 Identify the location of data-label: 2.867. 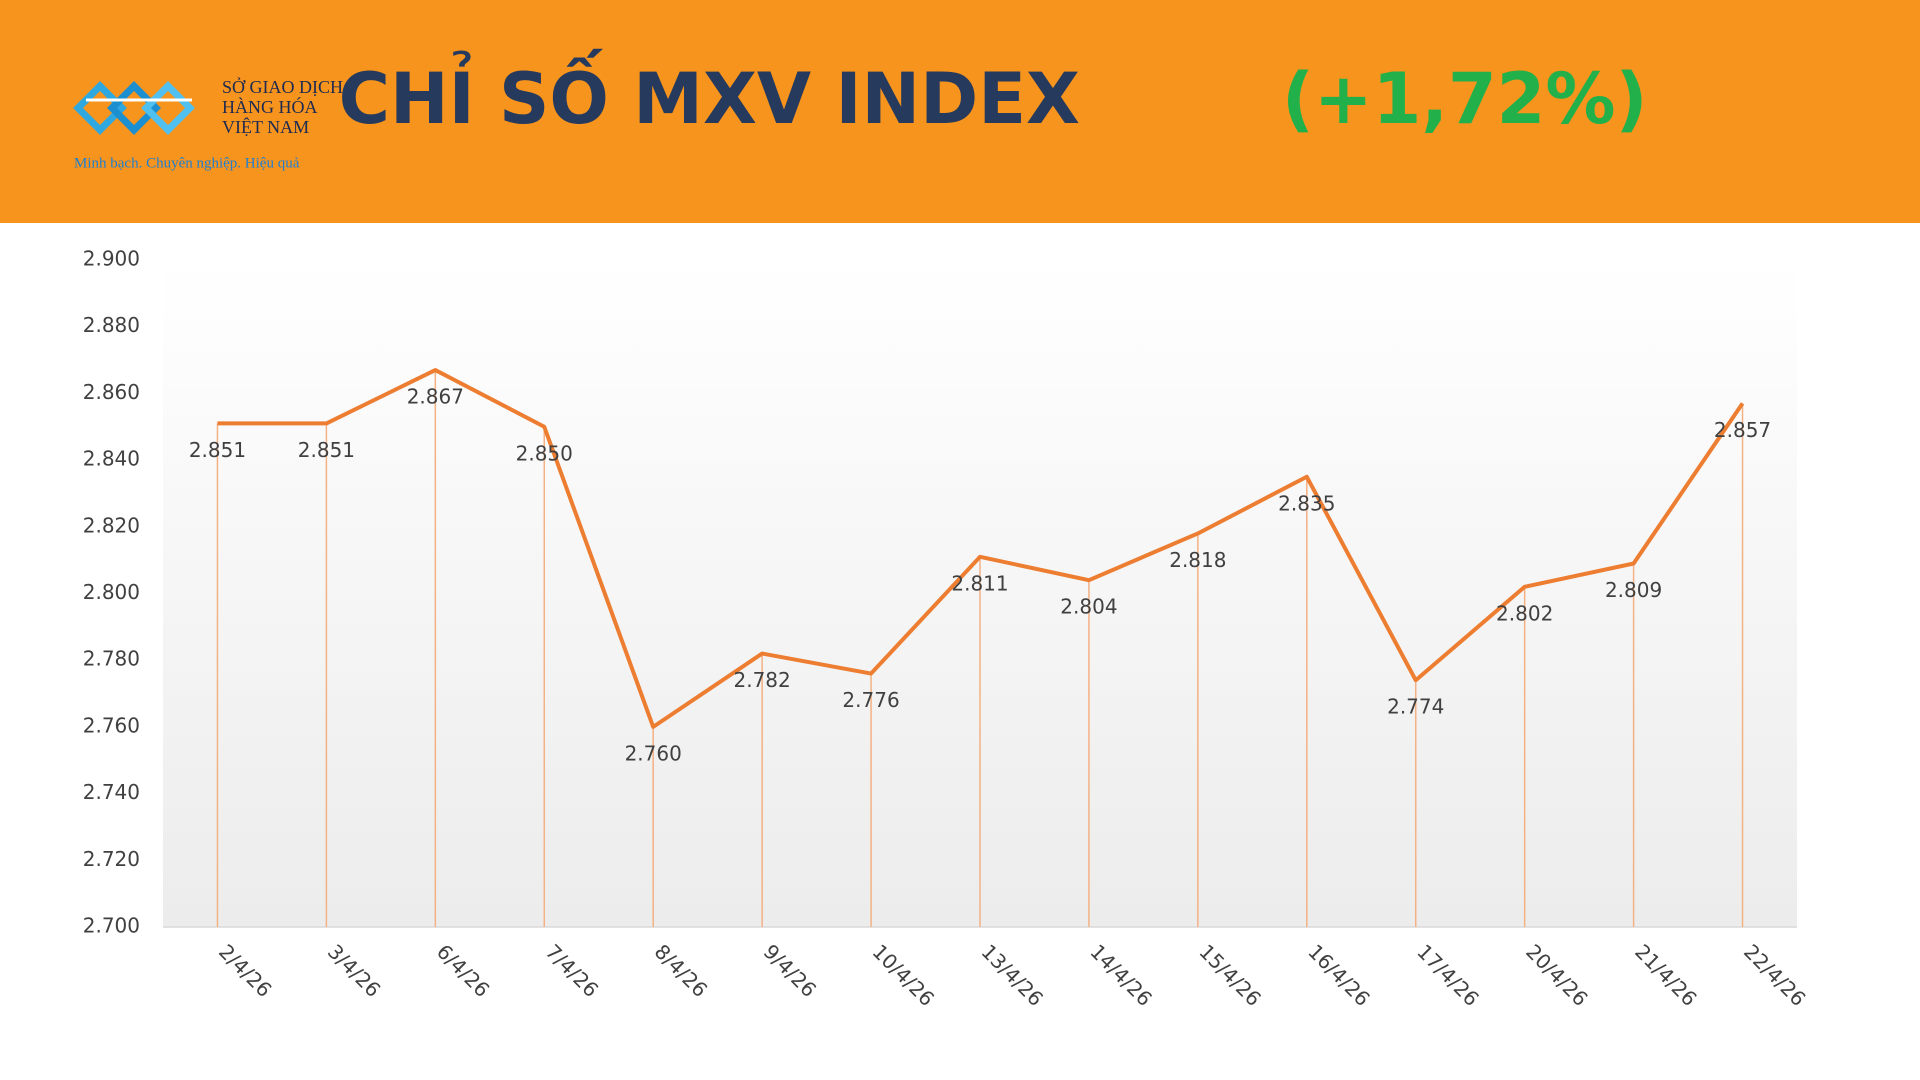
(435, 397).